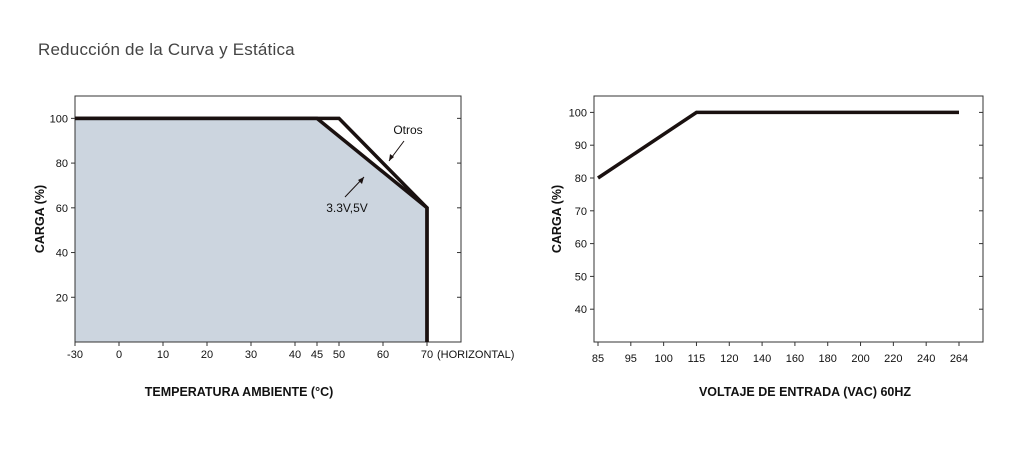 Image resolution: width=1024 pixels, height=461 pixels. What do you see at coordinates (828, 359) in the screenshot?
I see `x-tick-label: 180` at bounding box center [828, 359].